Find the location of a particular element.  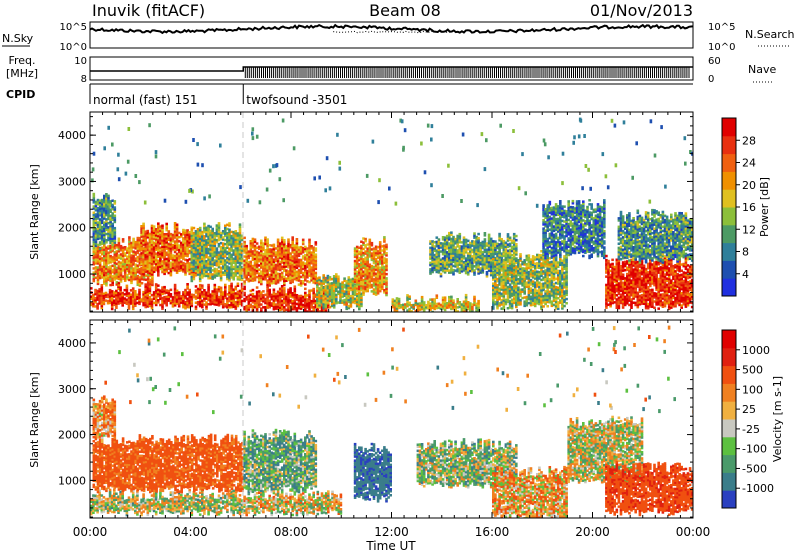

nave-tick-top: 60 is located at coordinates (714, 61).